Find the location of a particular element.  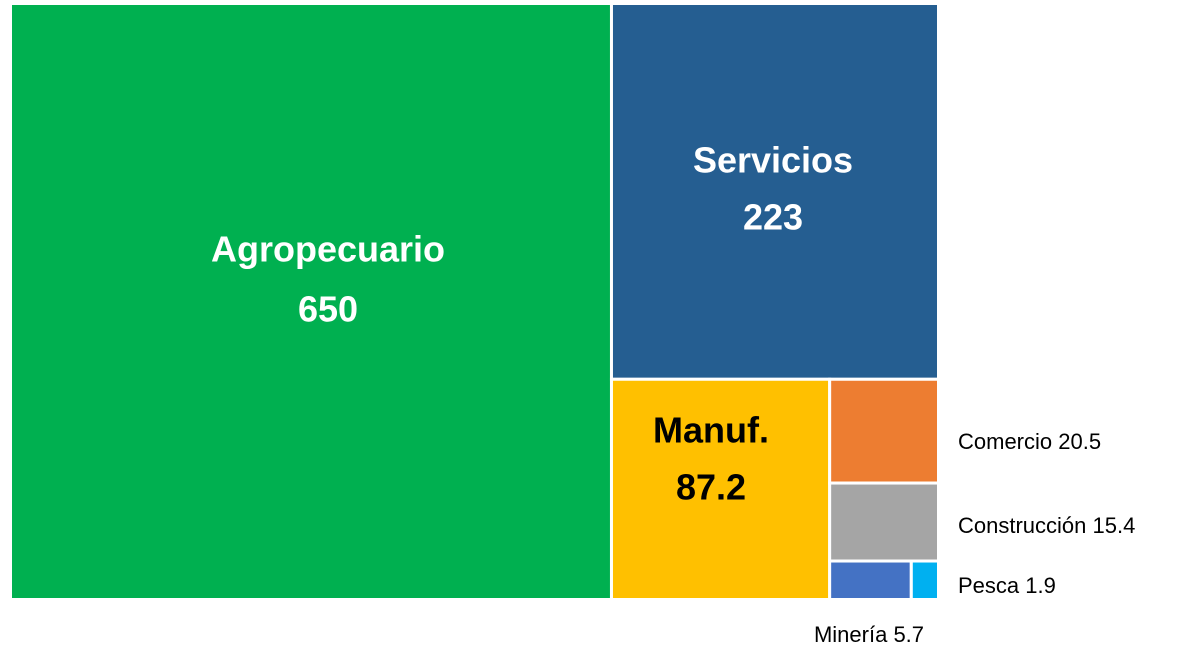

tile-label: Manuf. is located at coordinates (711, 430).